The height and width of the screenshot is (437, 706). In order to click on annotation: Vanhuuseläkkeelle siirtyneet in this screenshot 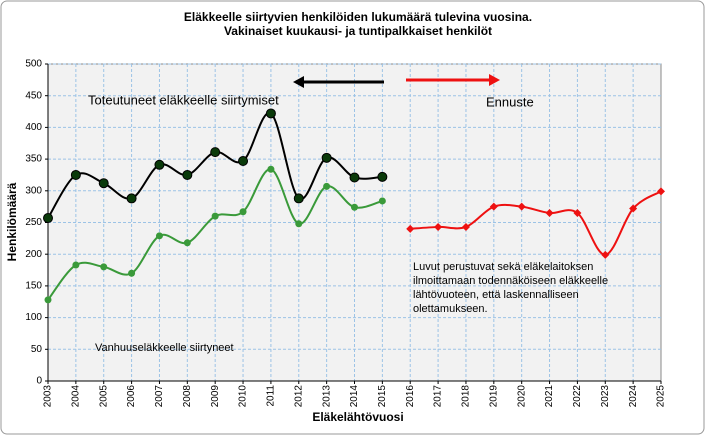, I will do `click(164, 348)`.